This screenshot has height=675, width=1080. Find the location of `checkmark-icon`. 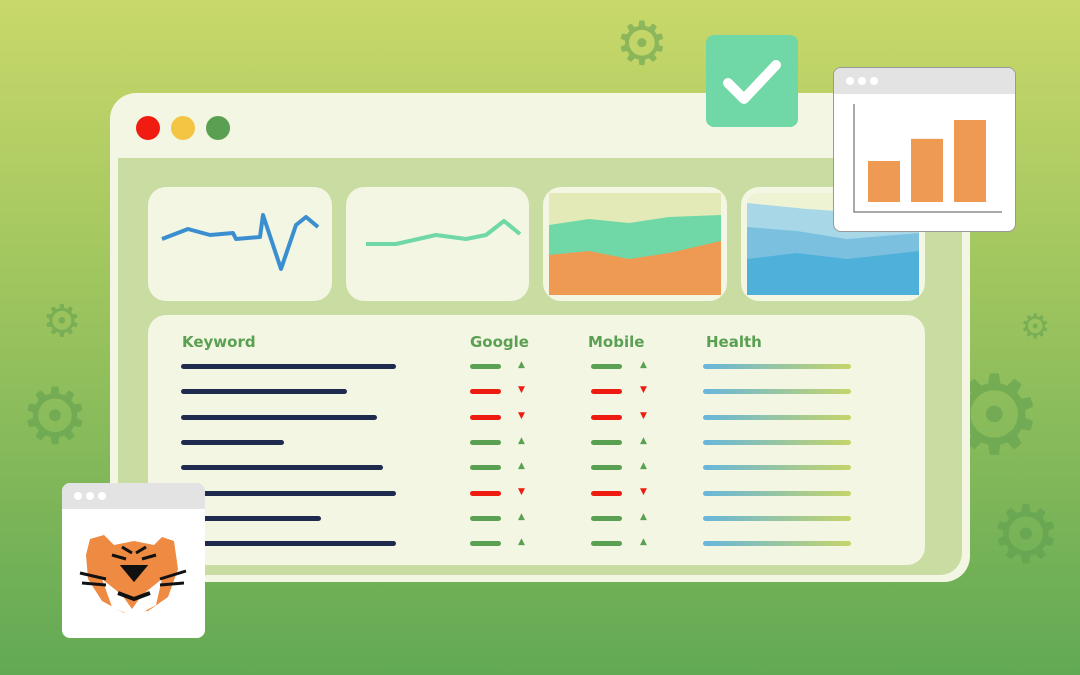

checkmark-icon is located at coordinates (752, 82).